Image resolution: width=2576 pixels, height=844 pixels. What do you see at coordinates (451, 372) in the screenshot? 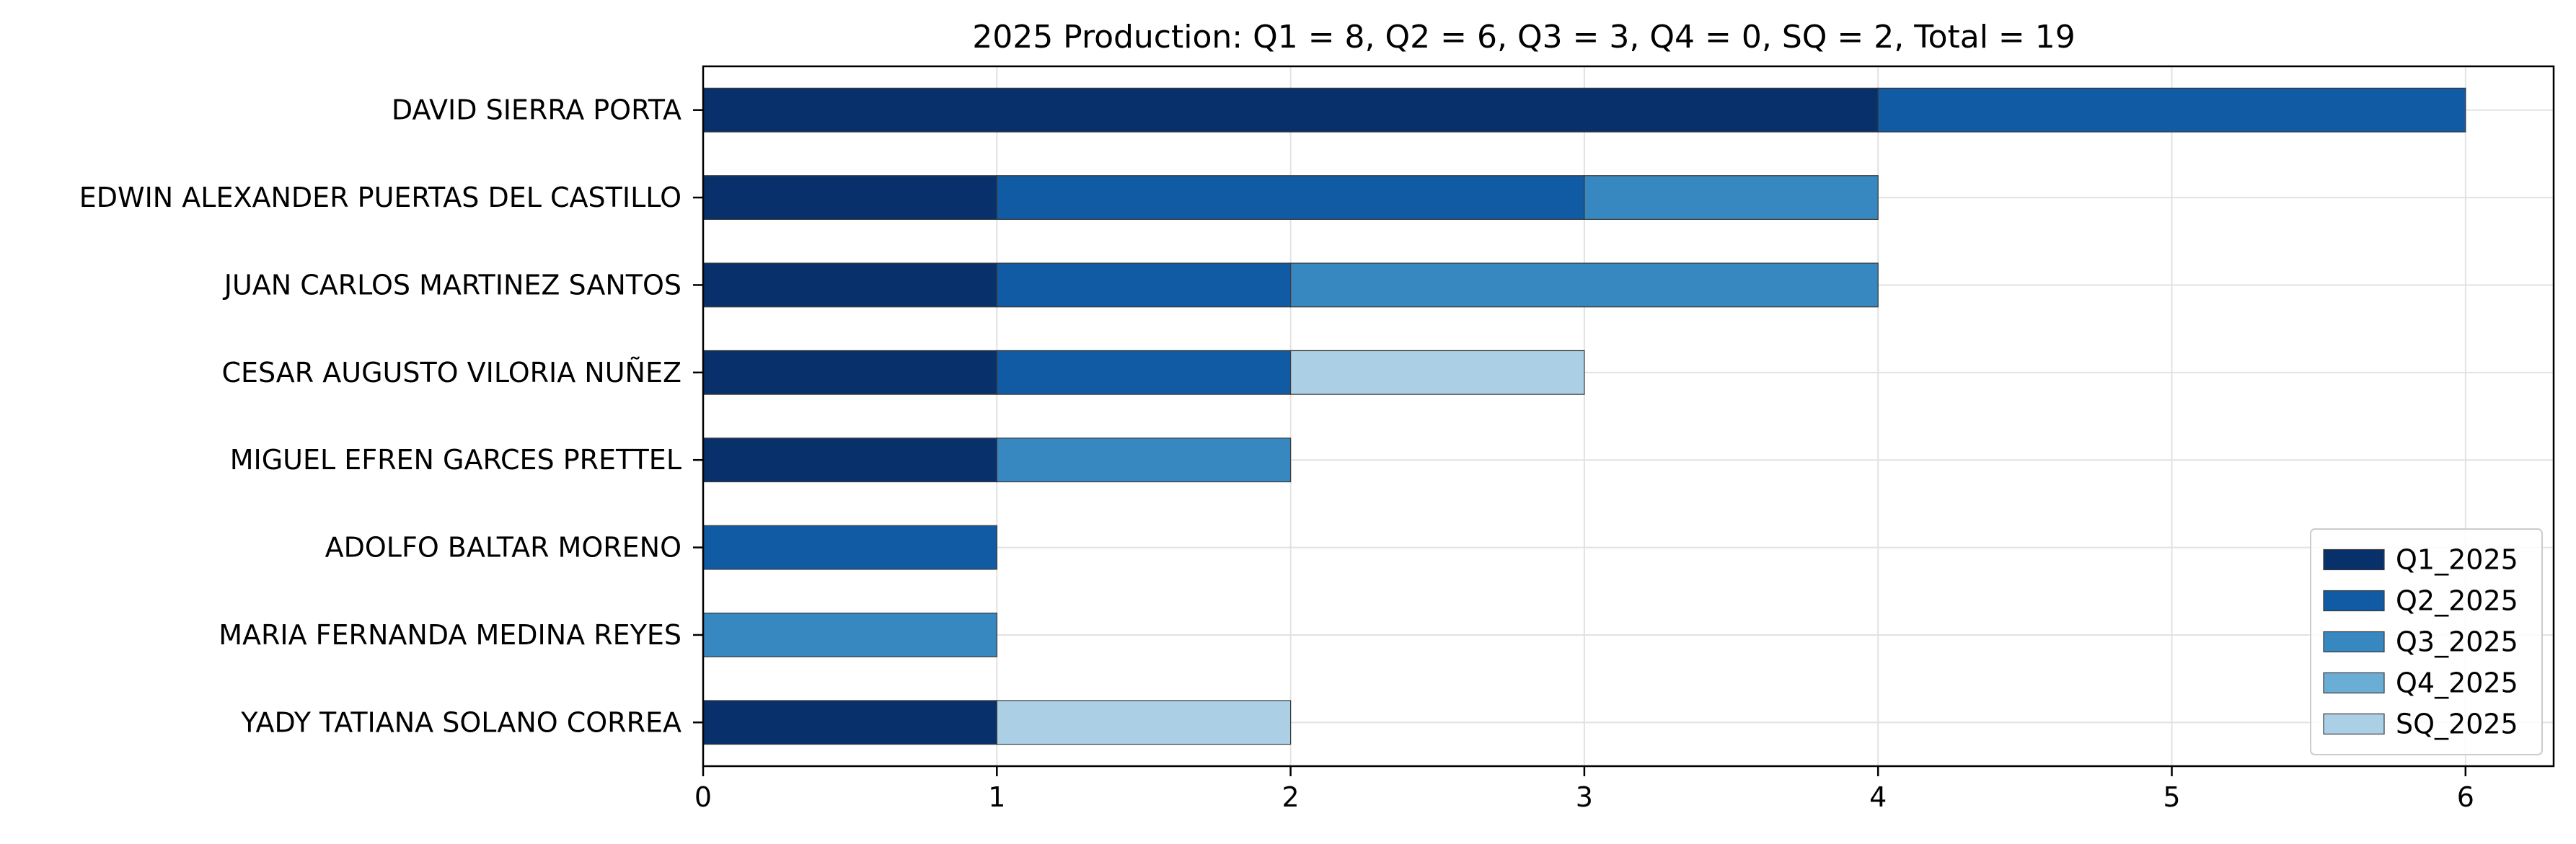
I see `y-tick-label: CESAR AUGUSTO VILORIA NUÑEZ` at bounding box center [451, 372].